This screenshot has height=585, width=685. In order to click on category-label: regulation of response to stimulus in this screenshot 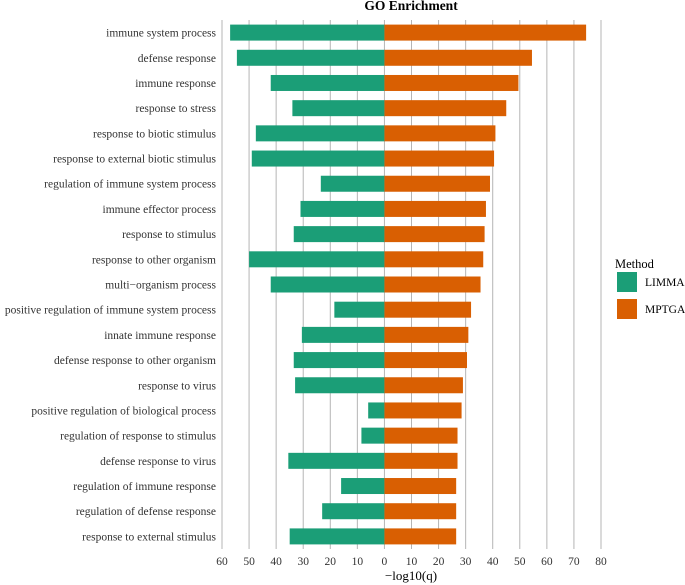, I will do `click(138, 437)`.